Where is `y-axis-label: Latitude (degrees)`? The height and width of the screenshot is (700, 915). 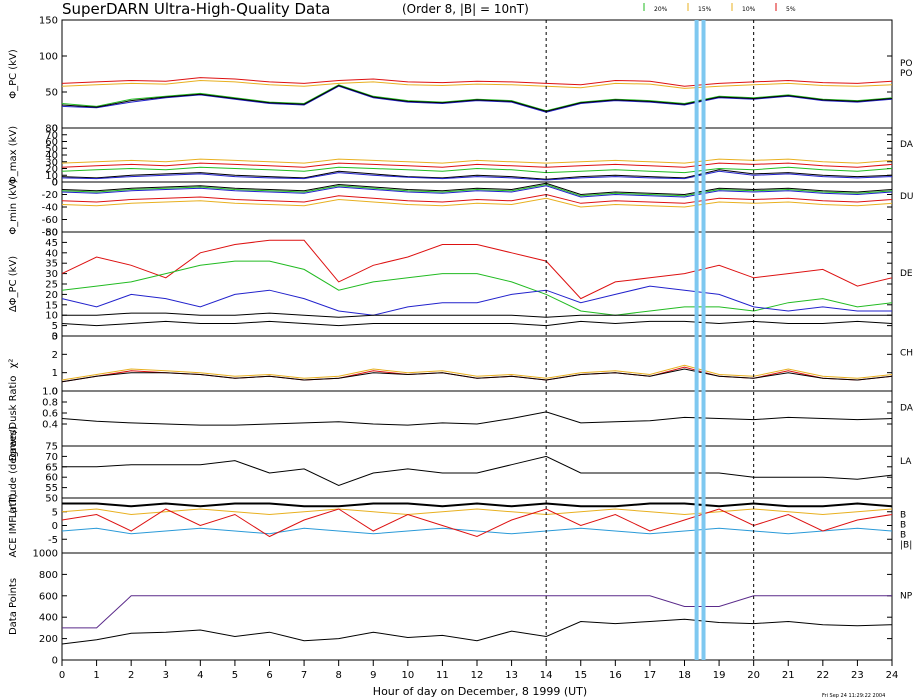 y-axis-label: Latitude (degrees) is located at coordinates (13, 472).